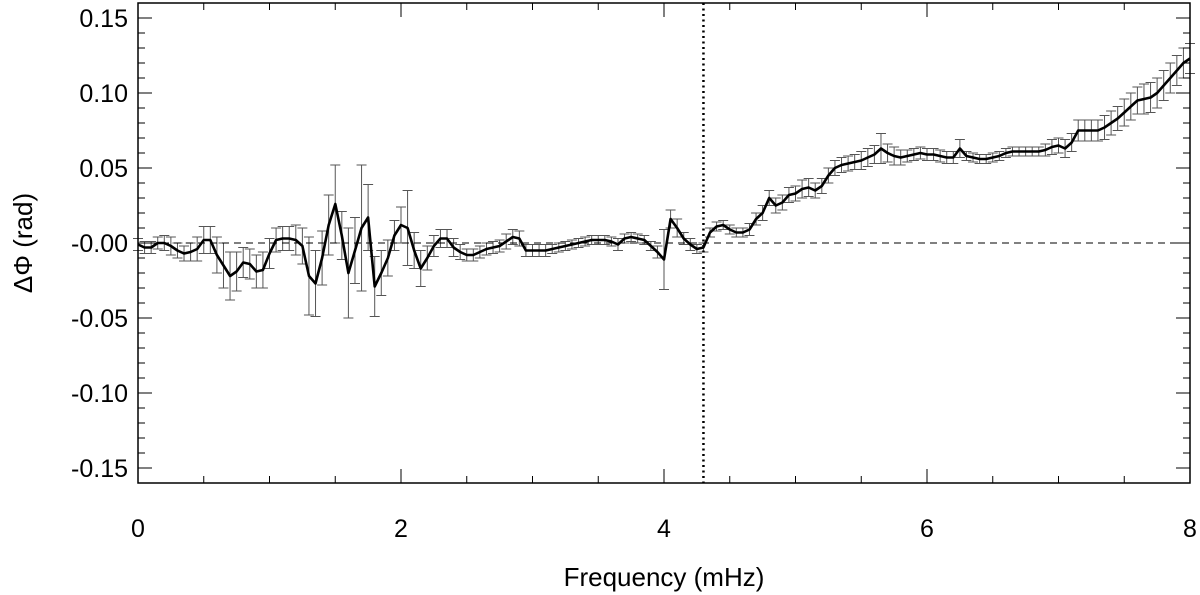 This screenshot has width=1200, height=595. Describe the element at coordinates (138, 529) in the screenshot. I see `x-tick-label: 0` at that location.